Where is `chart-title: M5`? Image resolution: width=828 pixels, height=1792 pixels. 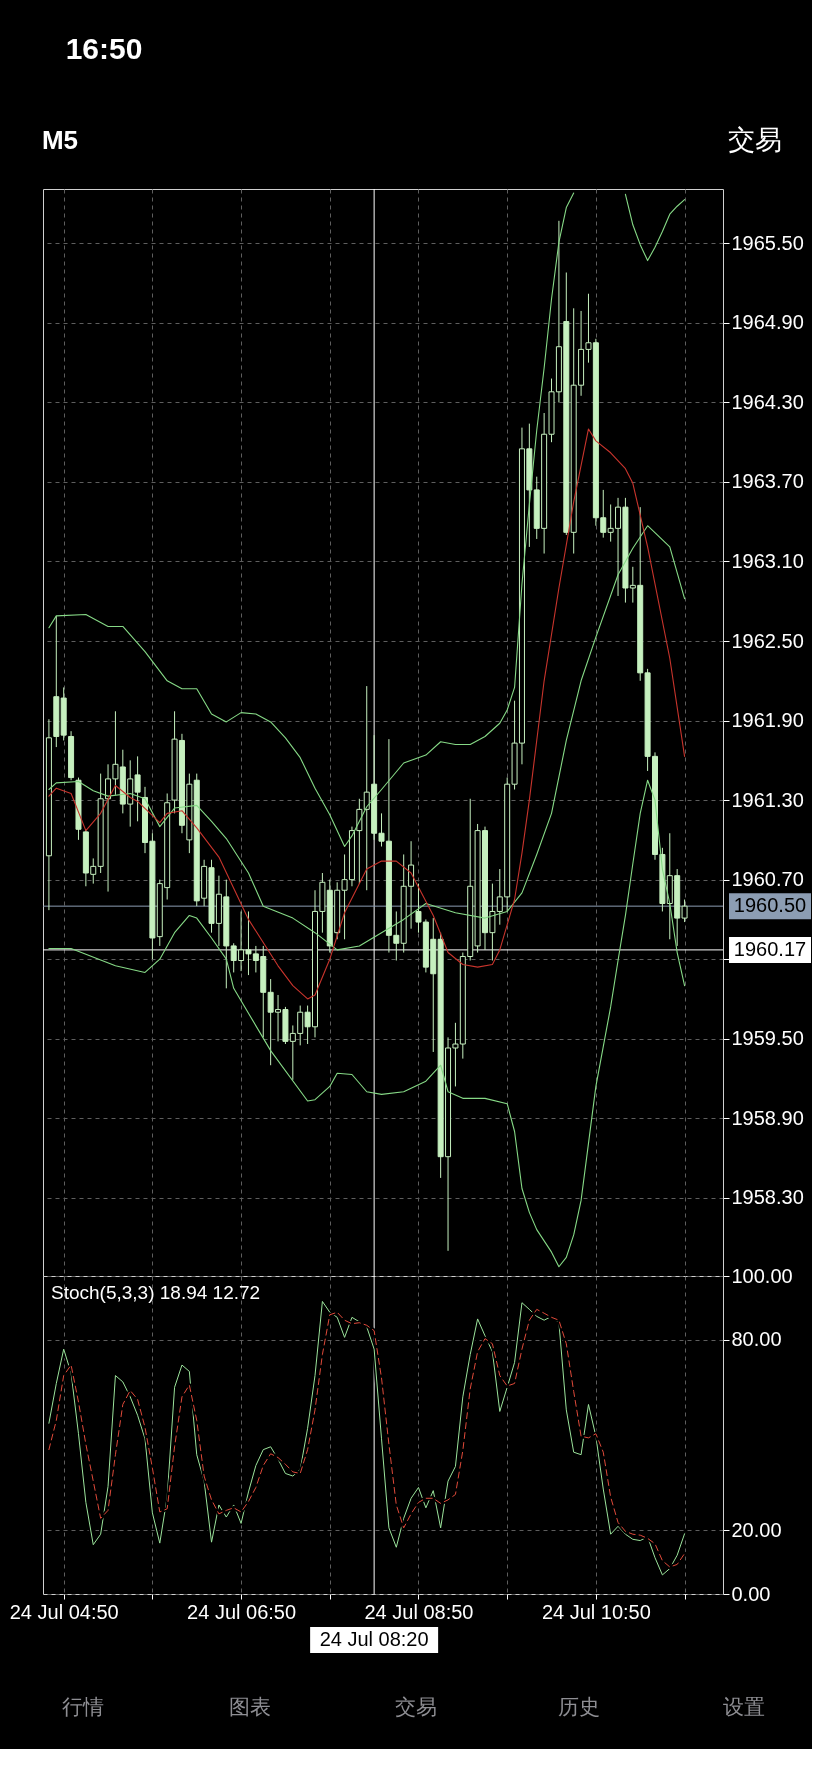
chart-title: M5 is located at coordinates (60, 140).